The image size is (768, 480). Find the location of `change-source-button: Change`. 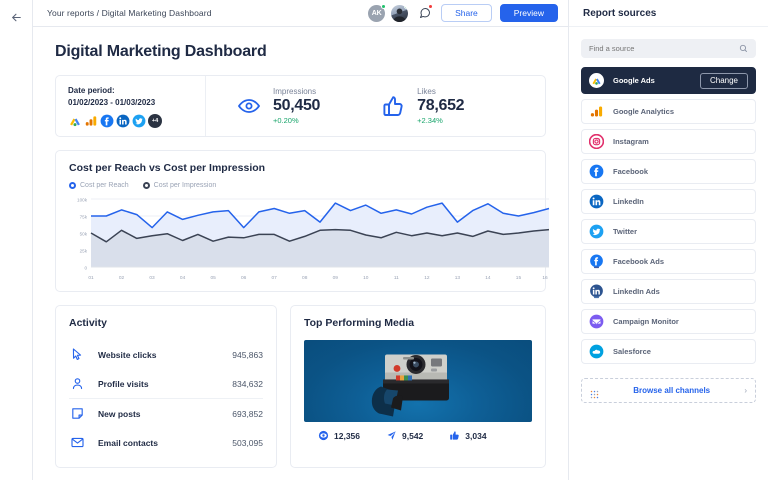

change-source-button: Change is located at coordinates (723, 80).